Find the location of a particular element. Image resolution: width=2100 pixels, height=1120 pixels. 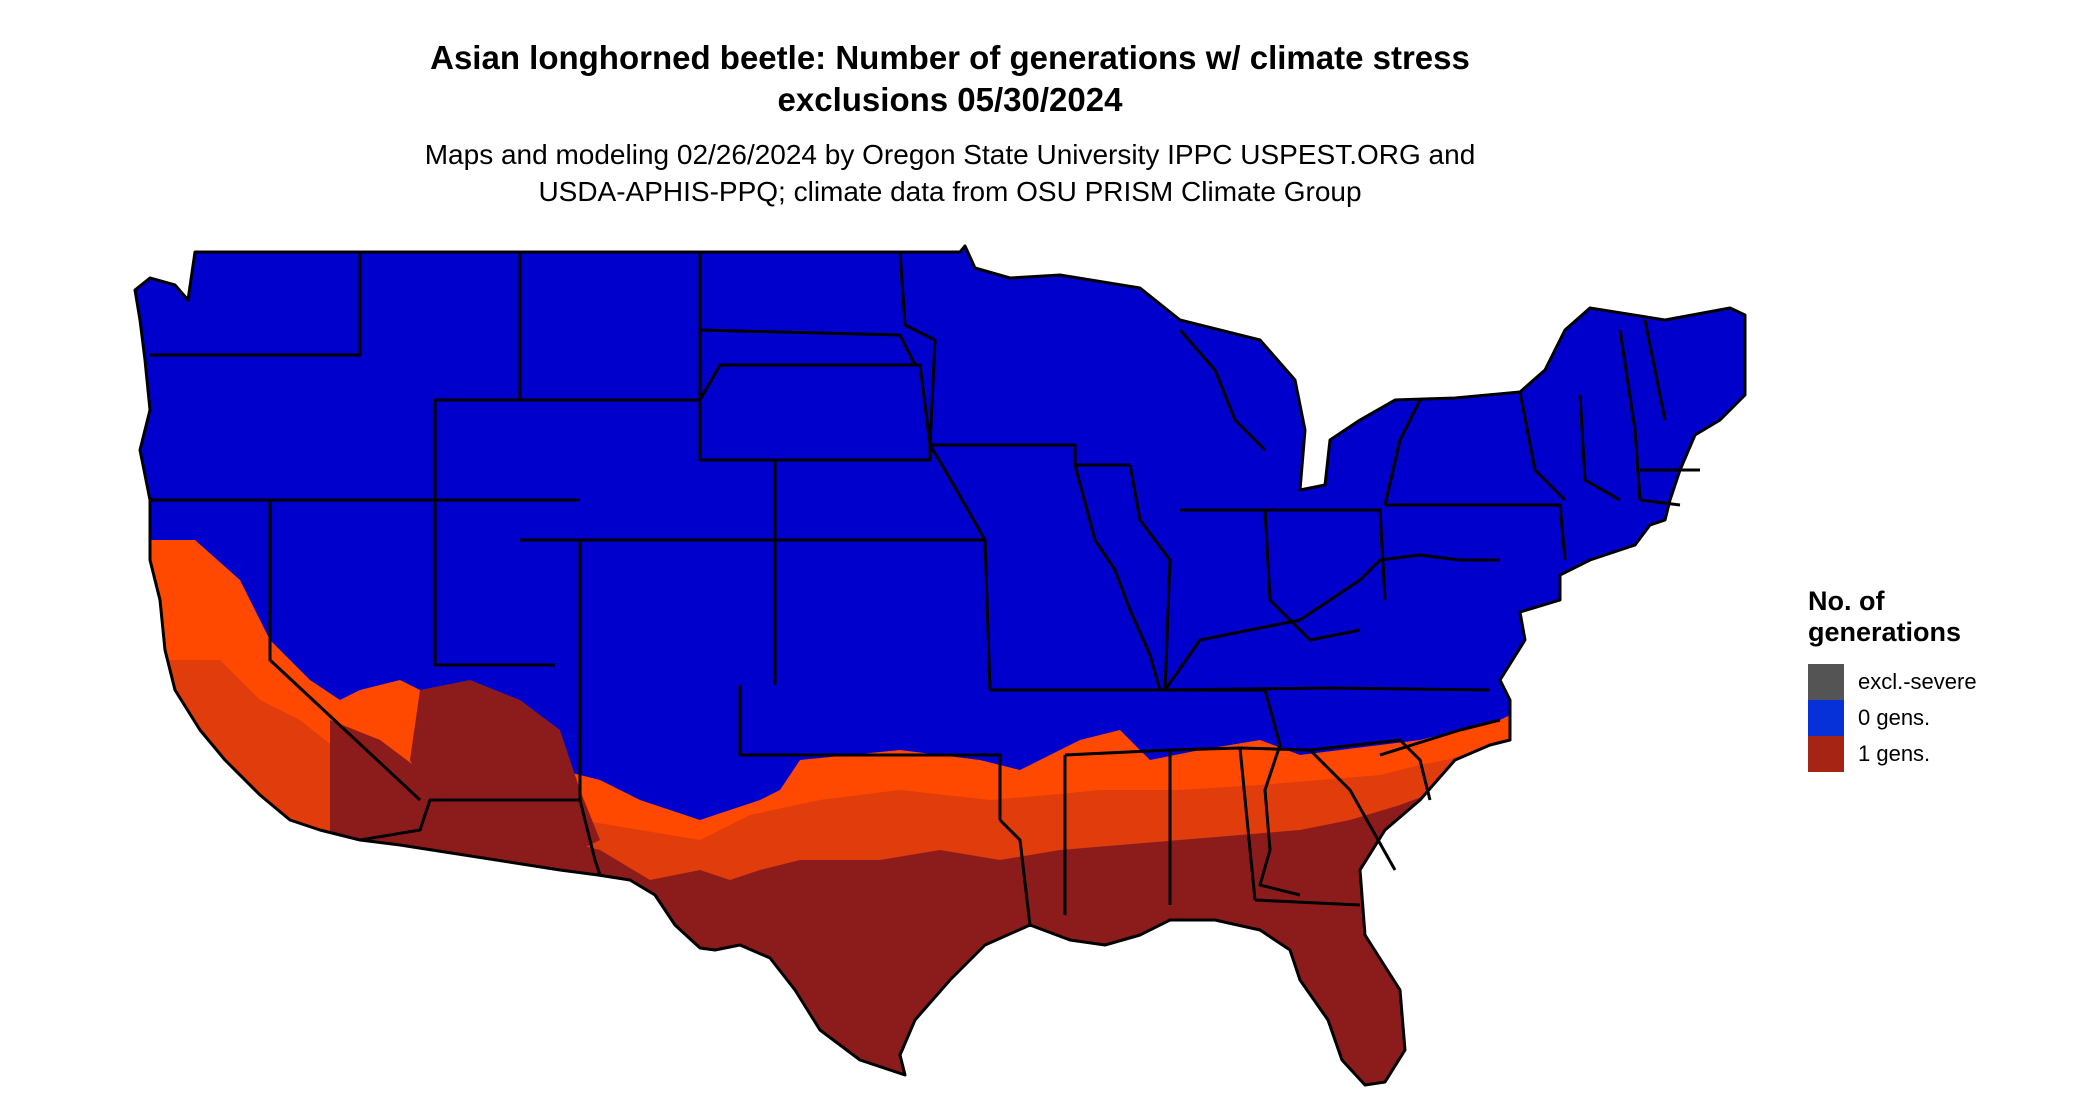

legend-title-line-1: No. of is located at coordinates (1846, 601).